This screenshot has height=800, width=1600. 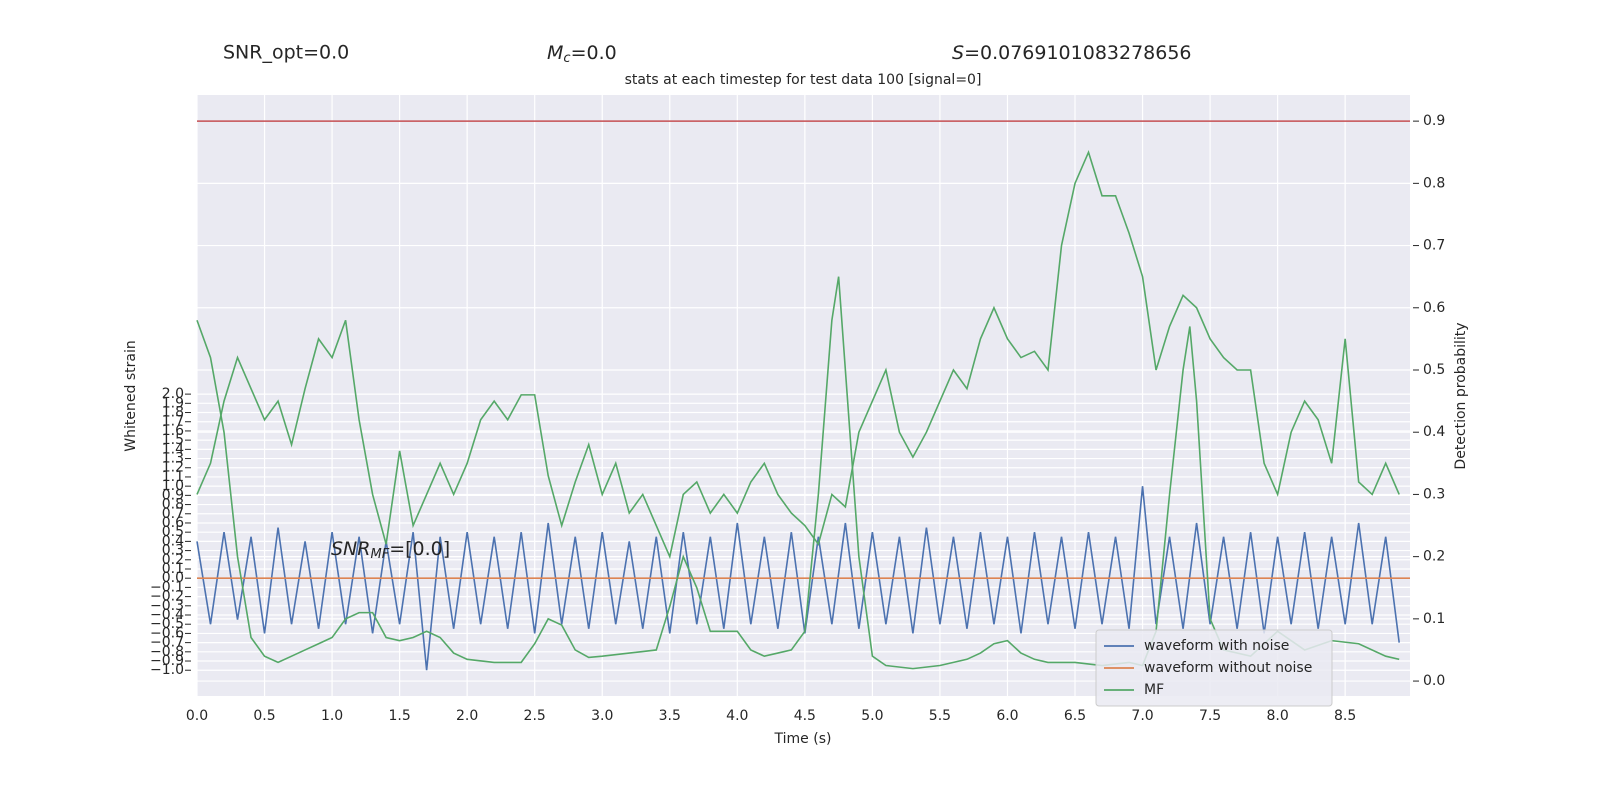 What do you see at coordinates (173, 578) in the screenshot?
I see `y-tick-label: 0.0` at bounding box center [173, 578].